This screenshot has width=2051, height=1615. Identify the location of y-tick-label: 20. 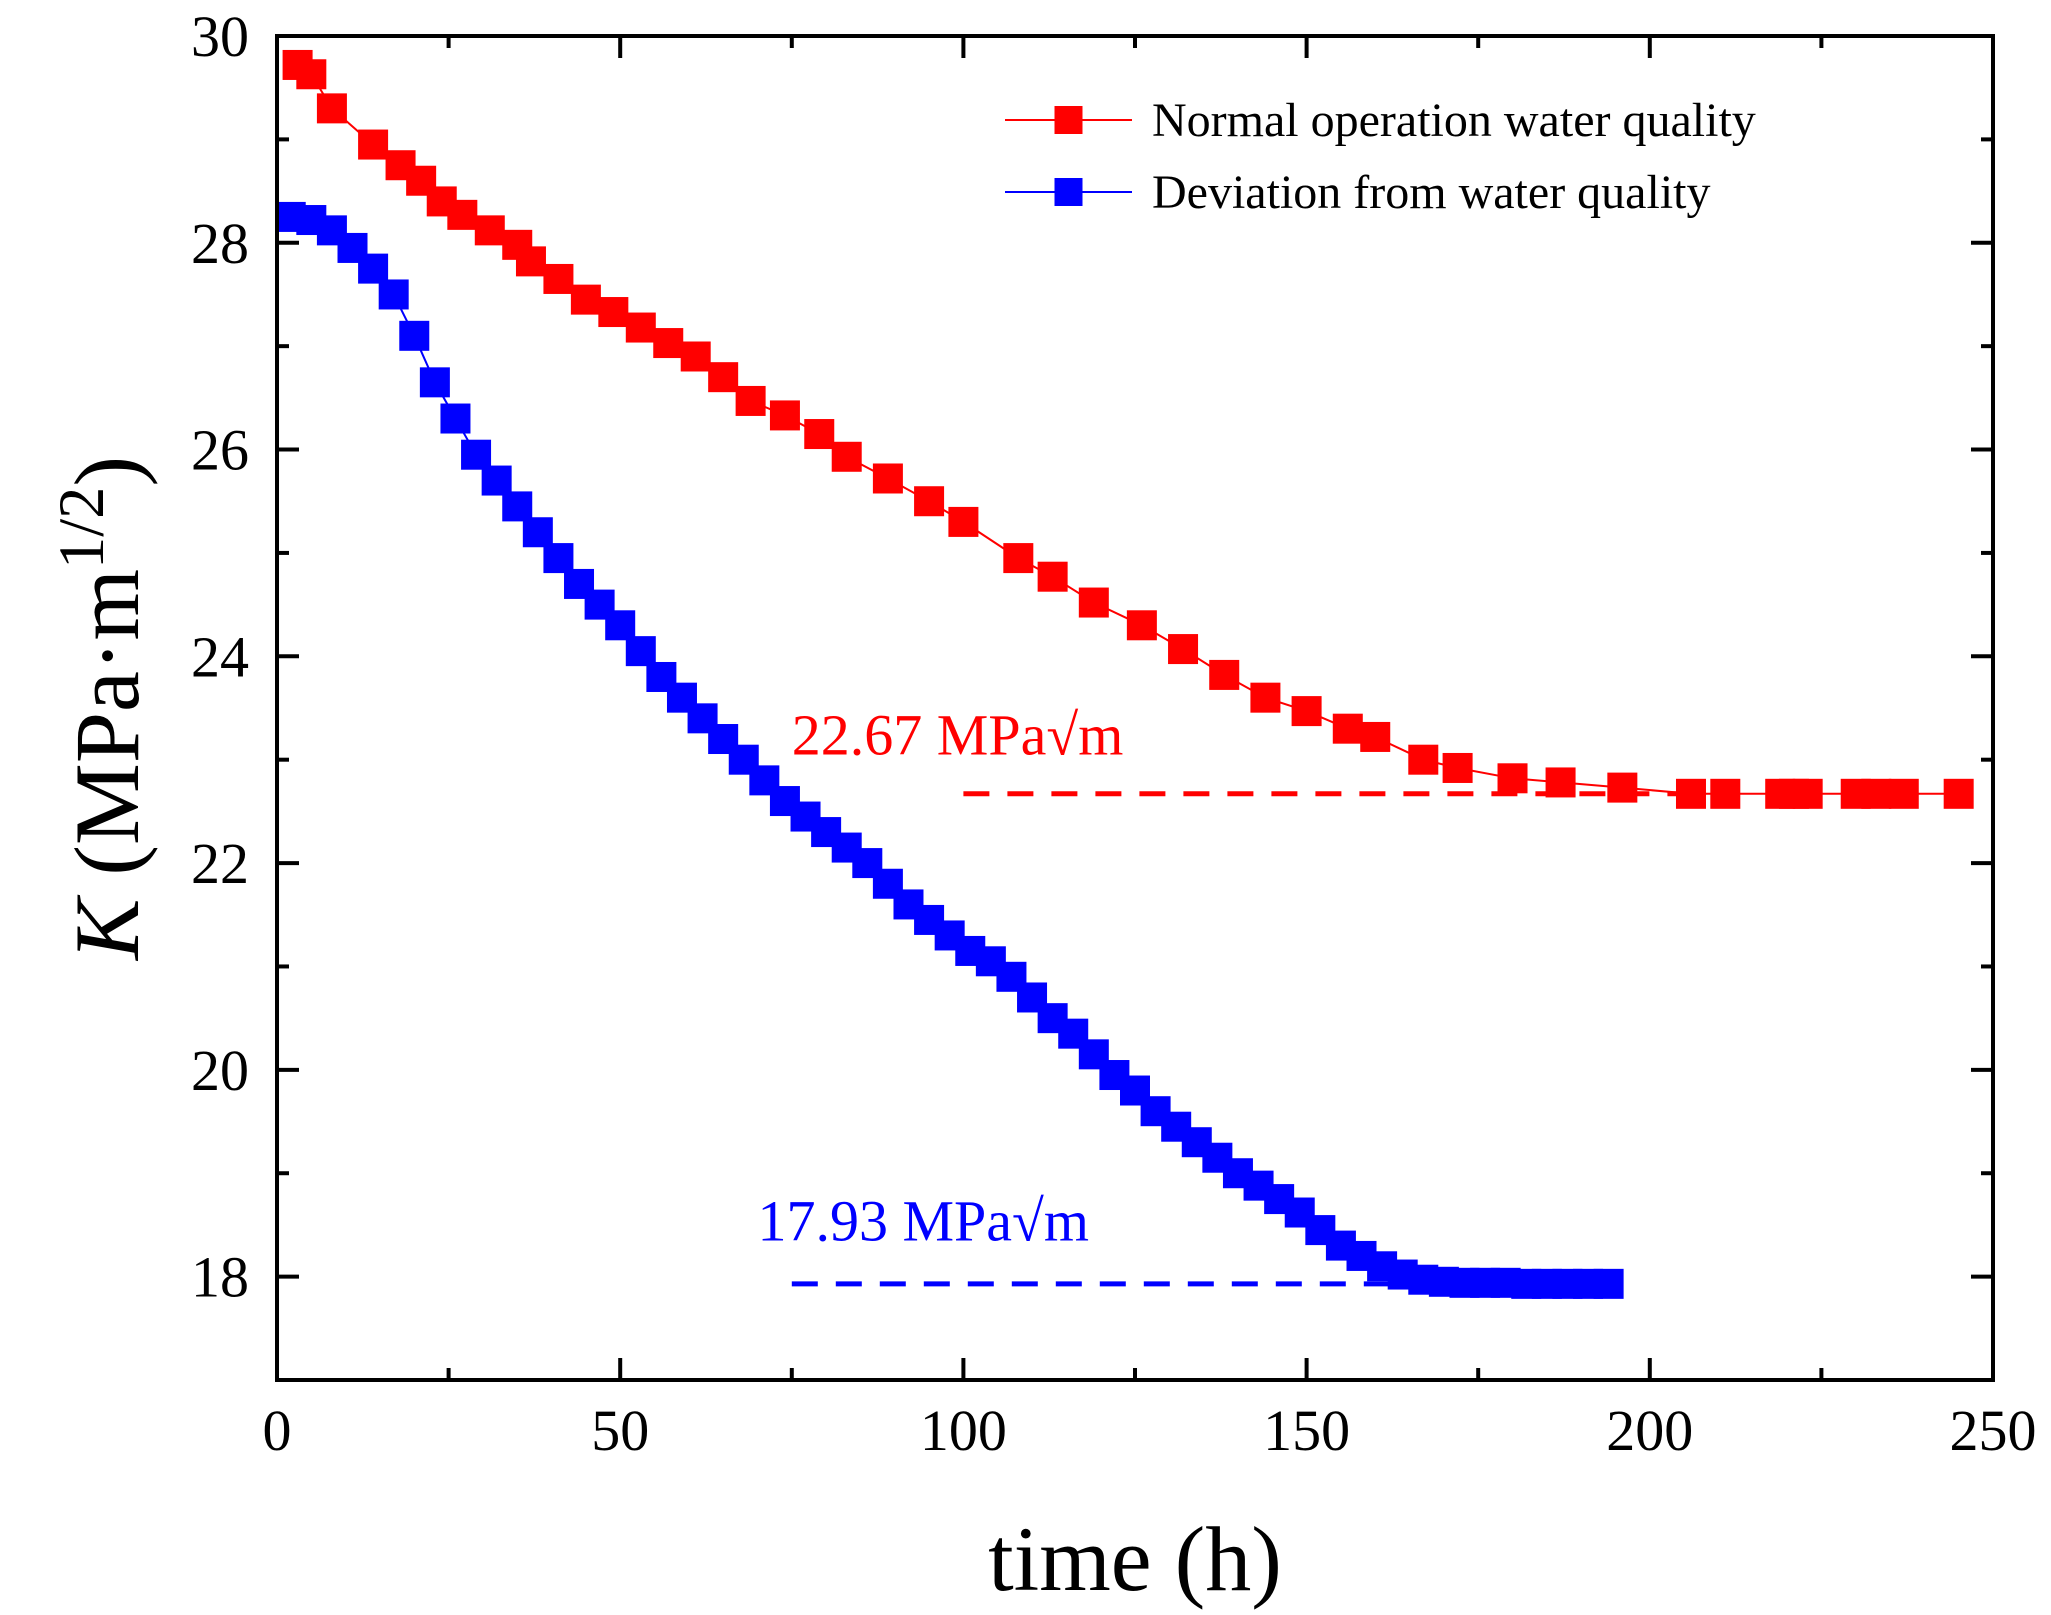
(220, 1070).